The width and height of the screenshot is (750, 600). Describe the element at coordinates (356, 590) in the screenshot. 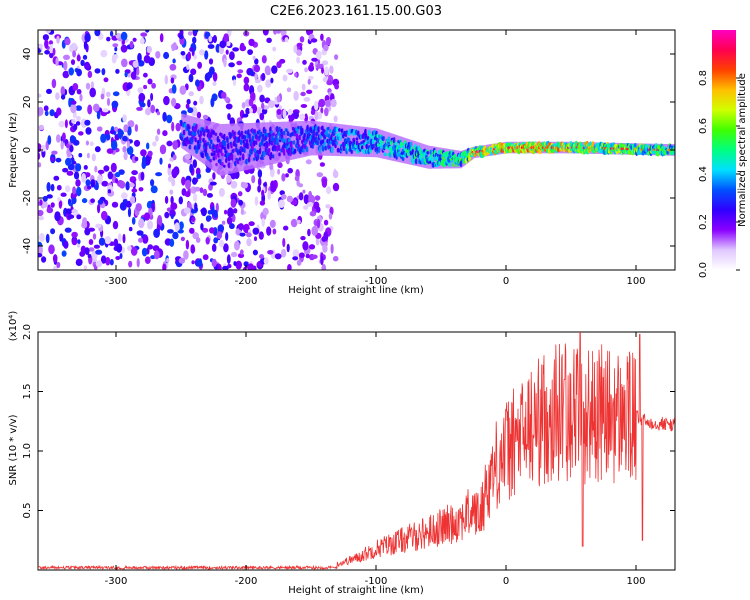

I see `snr-x-label: Height of straight line (km)` at that location.